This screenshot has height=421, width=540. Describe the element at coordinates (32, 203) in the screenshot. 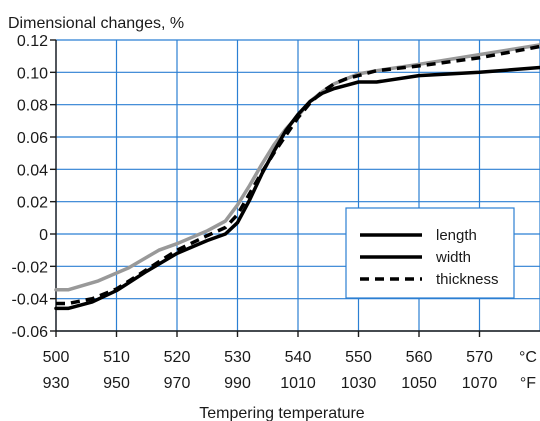

I see `y-tick-label: 0.02` at that location.